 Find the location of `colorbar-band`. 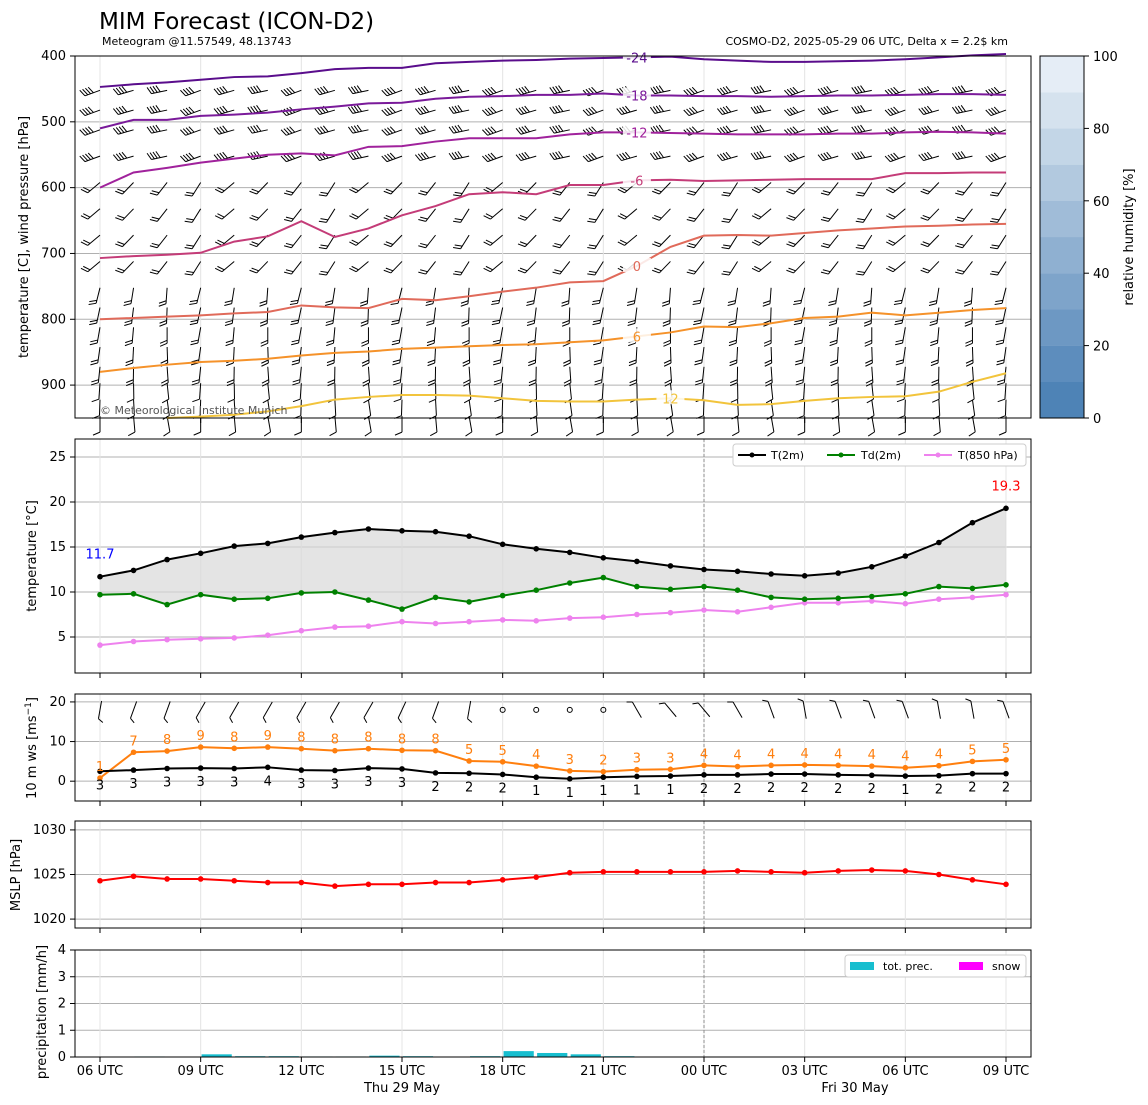

colorbar-band is located at coordinates (1062, 327).